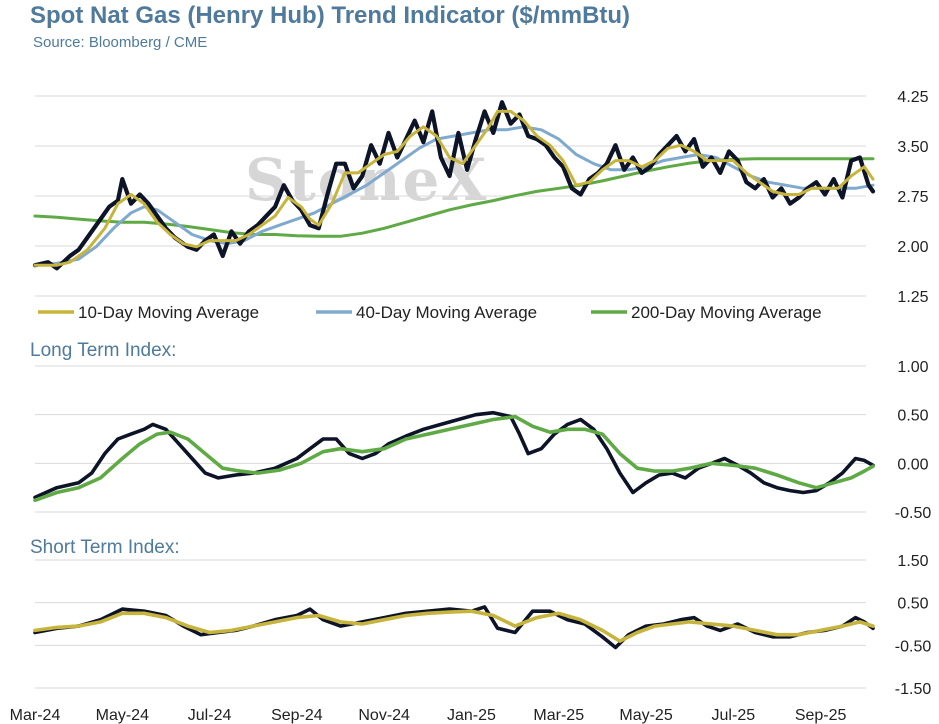 This screenshot has width=939, height=724. Describe the element at coordinates (912, 97) in the screenshot. I see `y-tick-label: 4.25` at that location.